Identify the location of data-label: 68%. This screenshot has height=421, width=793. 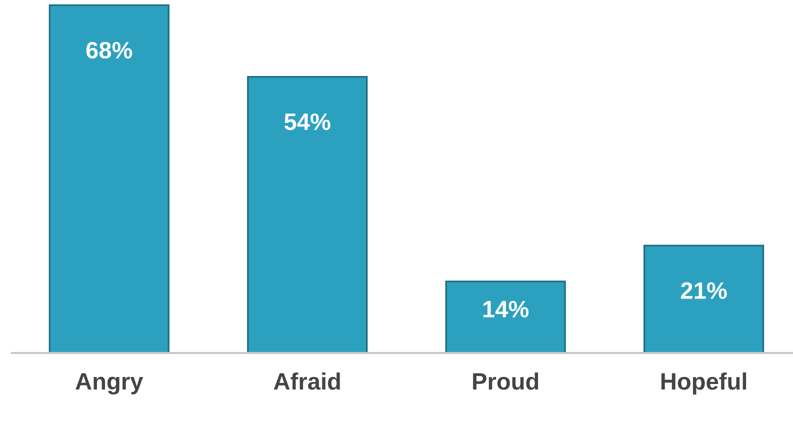
(109, 50).